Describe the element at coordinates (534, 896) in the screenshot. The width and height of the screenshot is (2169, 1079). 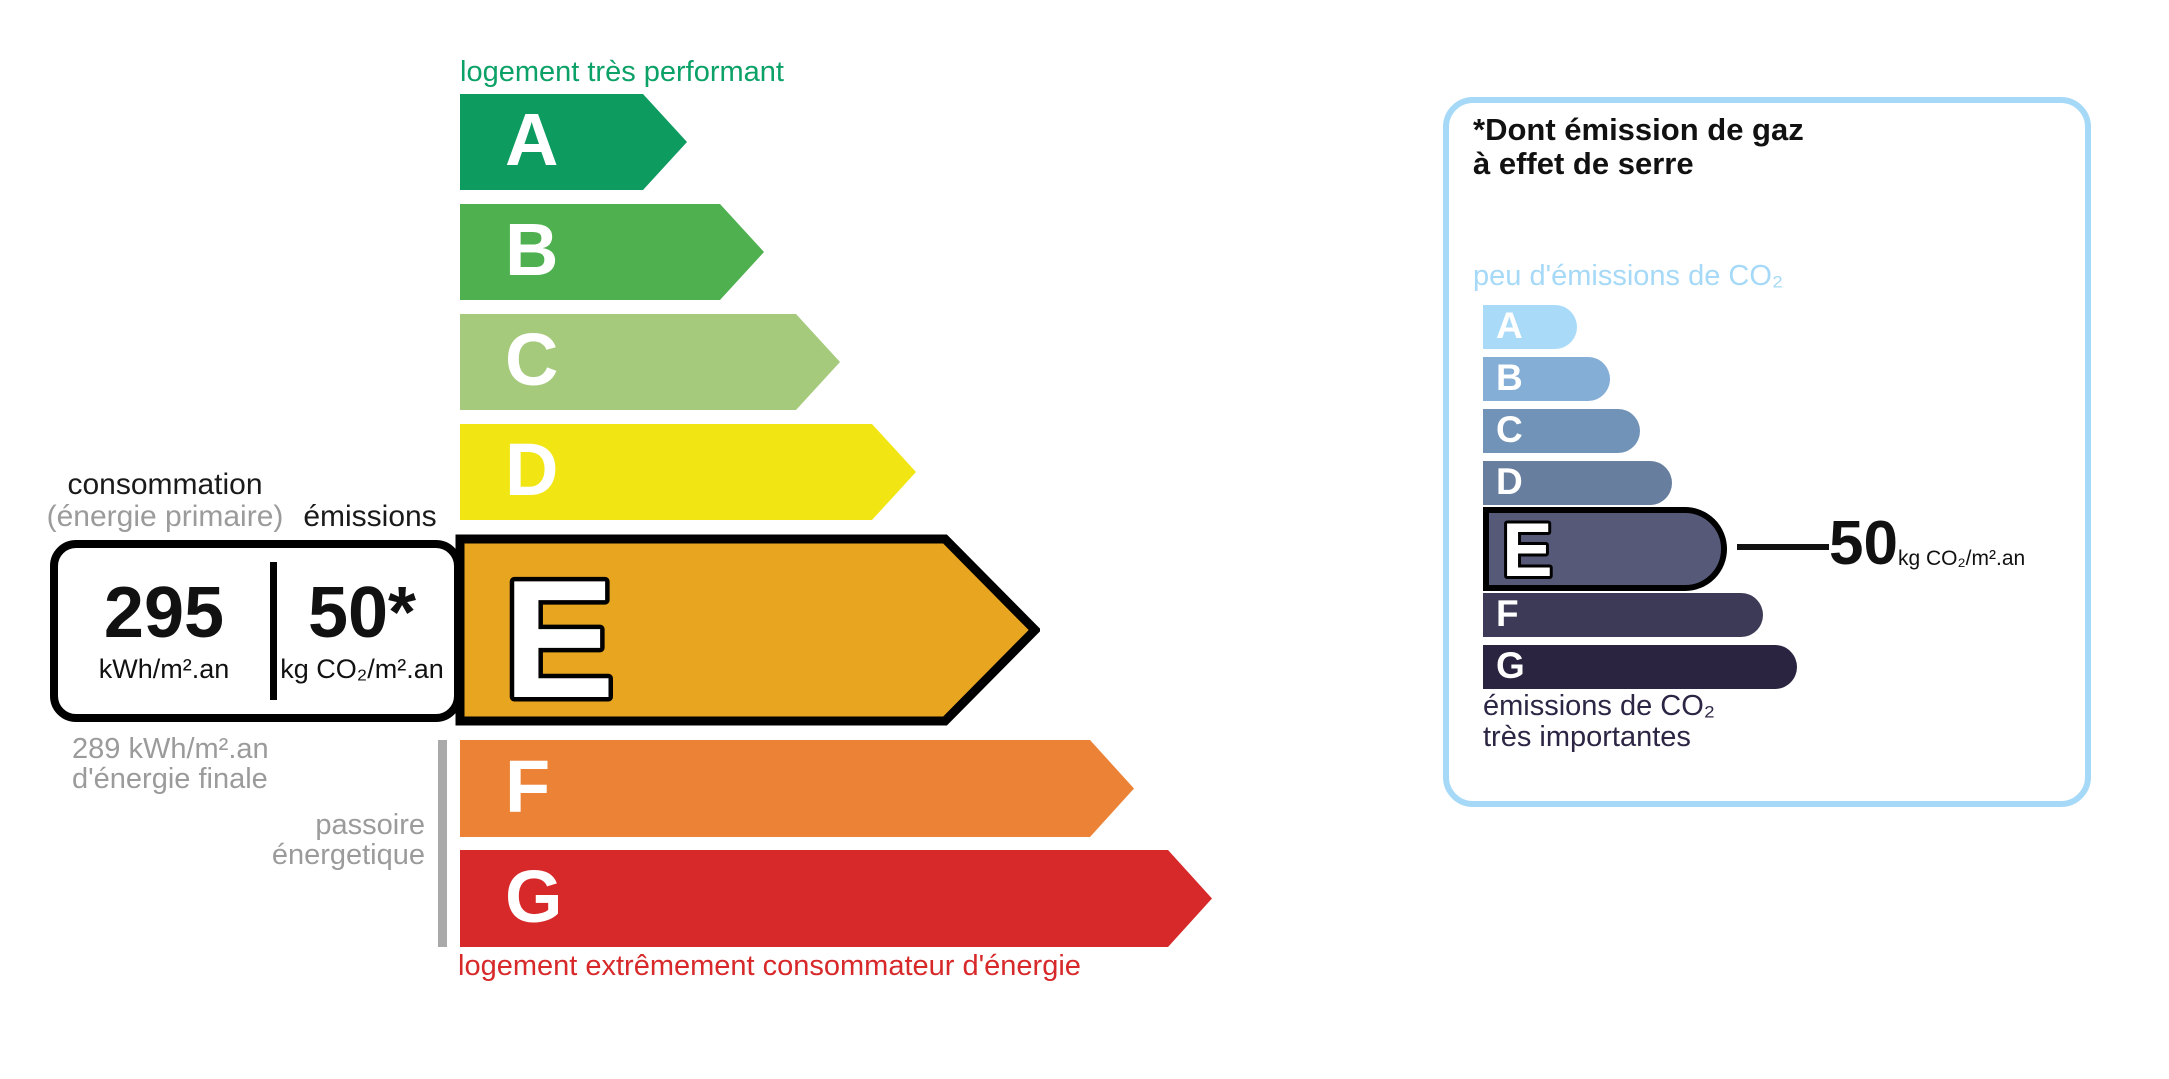
I see `energy-class-letter-g: G` at that location.